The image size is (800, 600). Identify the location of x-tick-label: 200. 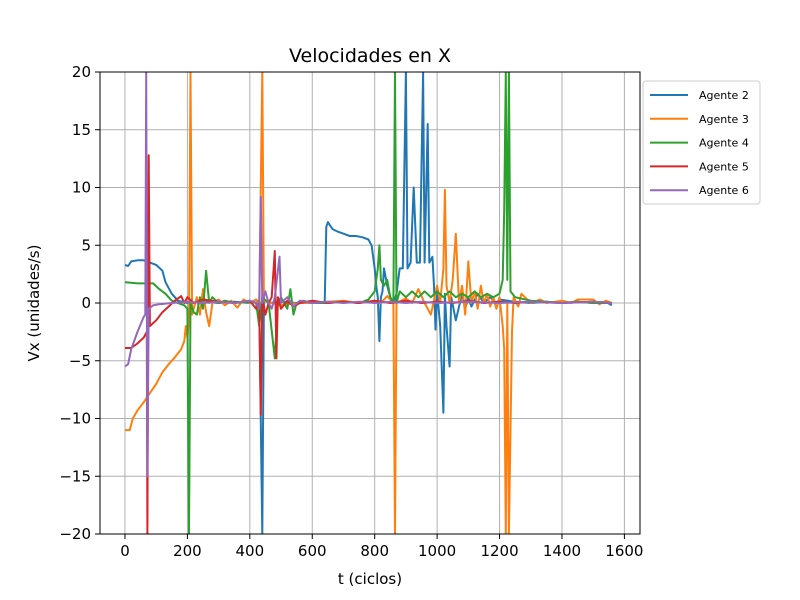
(187, 551).